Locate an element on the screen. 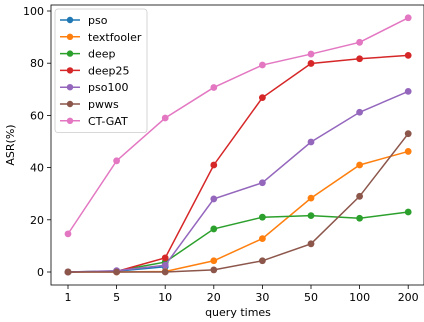 Image resolution: width=424 pixels, height=322 pixels. legend-label: deep25 is located at coordinates (109, 70).